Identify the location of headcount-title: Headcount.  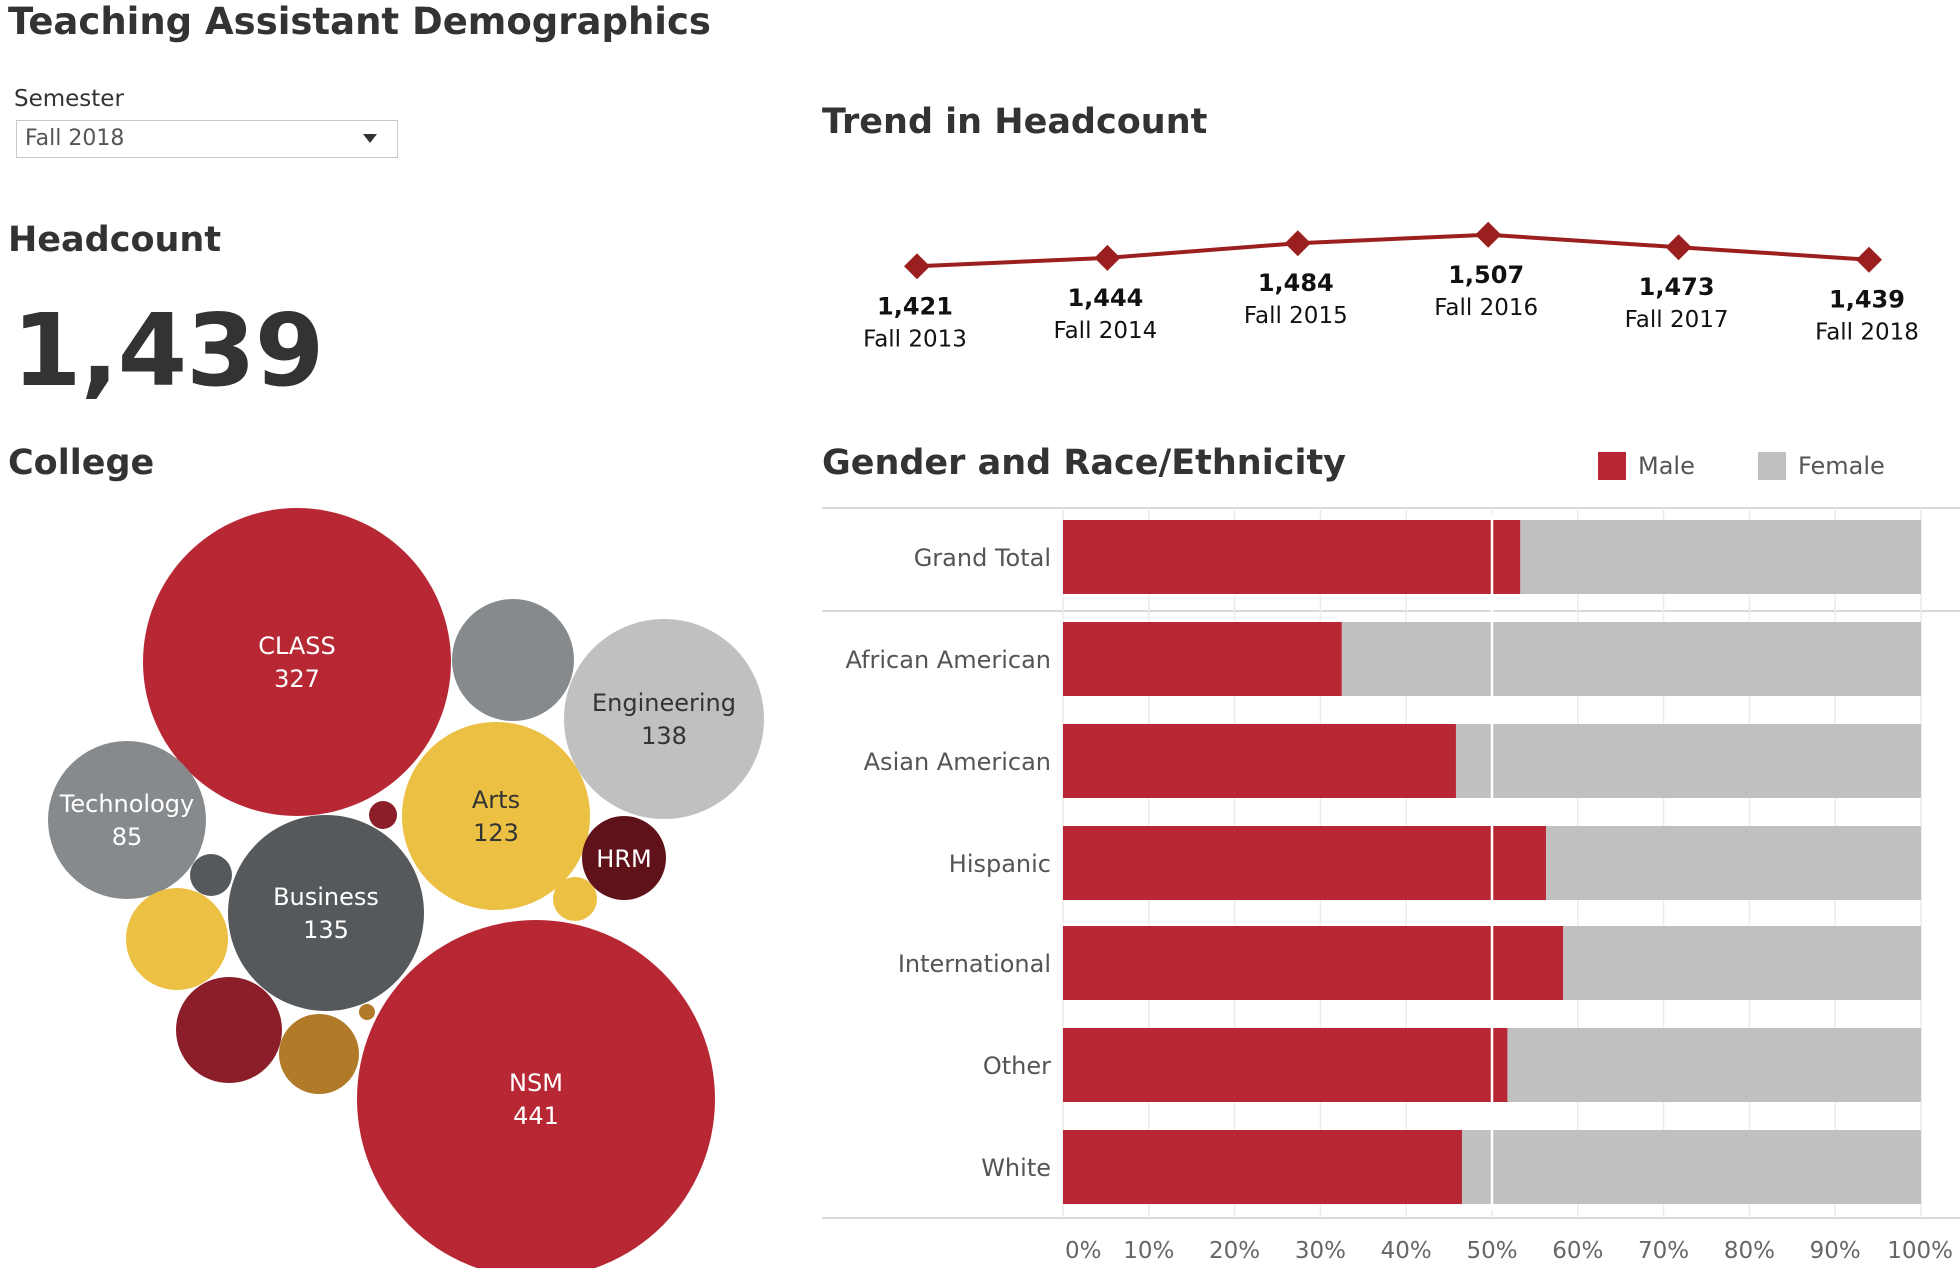
(115, 240).